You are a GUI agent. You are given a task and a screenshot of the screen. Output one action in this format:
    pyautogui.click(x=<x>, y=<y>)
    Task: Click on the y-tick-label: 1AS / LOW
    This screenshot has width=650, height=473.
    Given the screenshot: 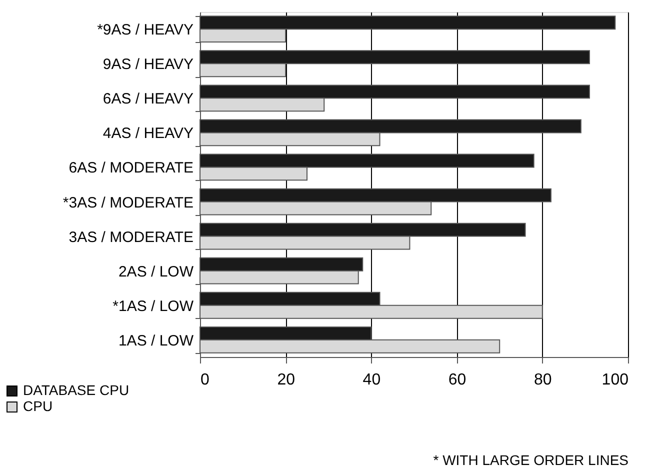 What is the action you would take?
    pyautogui.click(x=156, y=341)
    